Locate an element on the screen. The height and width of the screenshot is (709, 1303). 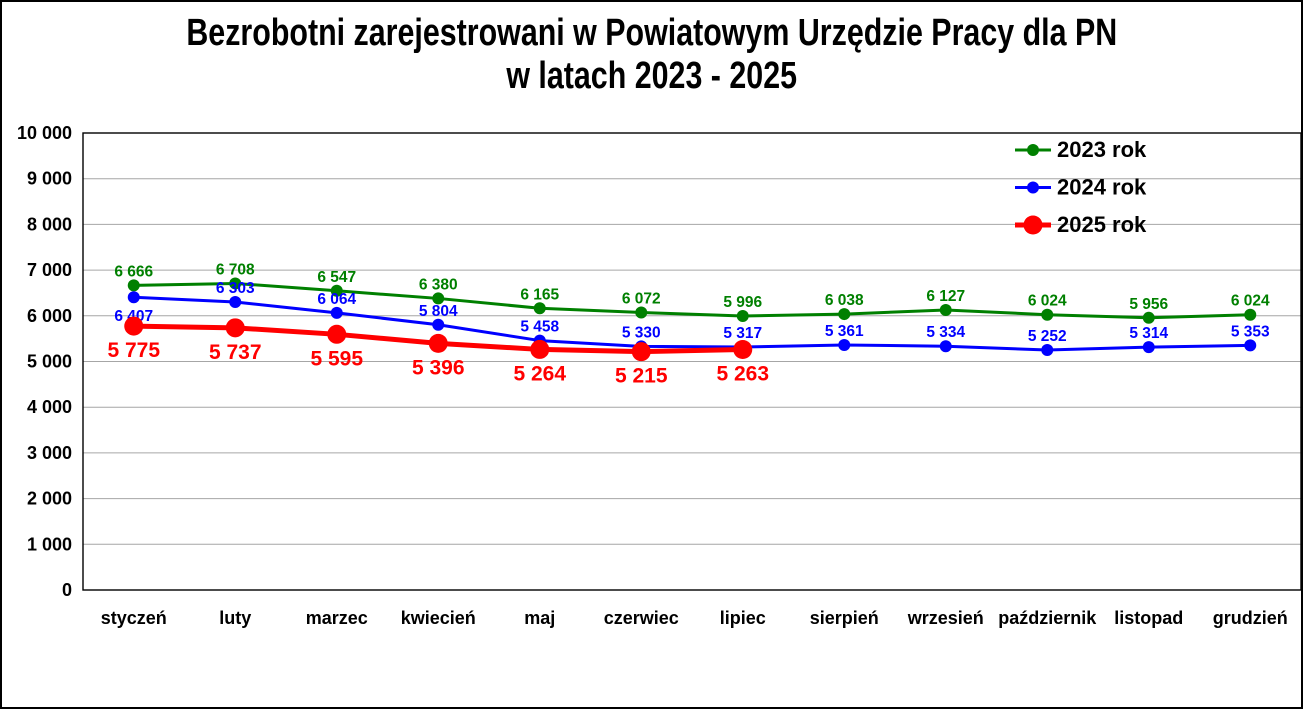
x-axis-tick-label: listopad is located at coordinates (1148, 618).